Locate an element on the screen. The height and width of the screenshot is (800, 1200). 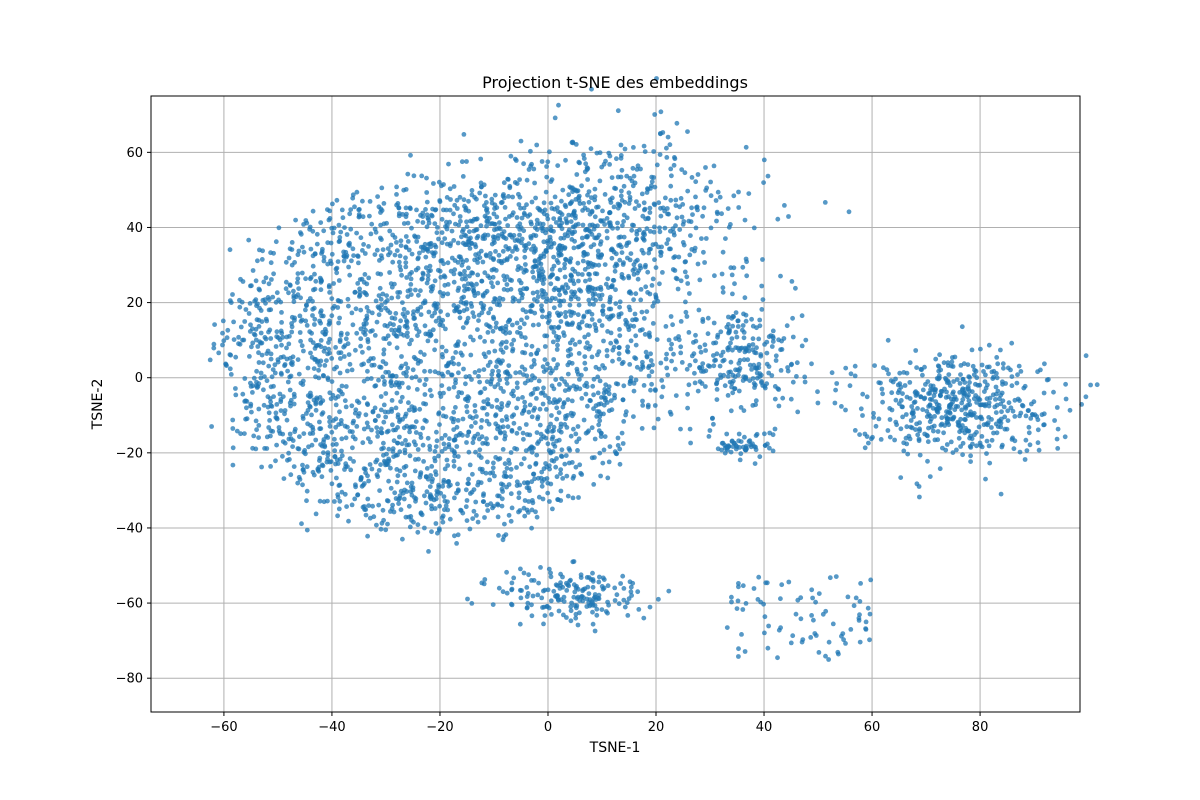
x-tick-label: 20 is located at coordinates (656, 727).